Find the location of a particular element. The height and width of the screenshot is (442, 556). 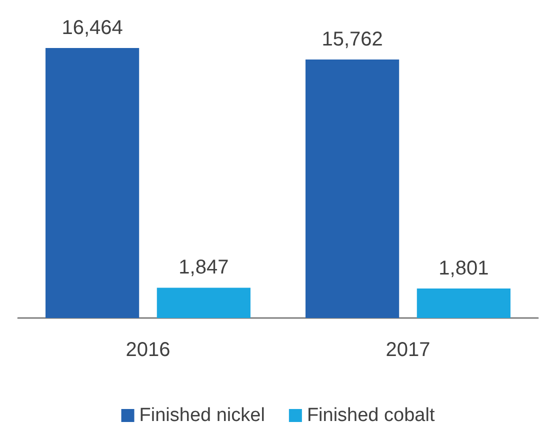

legend-label: Finished cobalt is located at coordinates (371, 415).